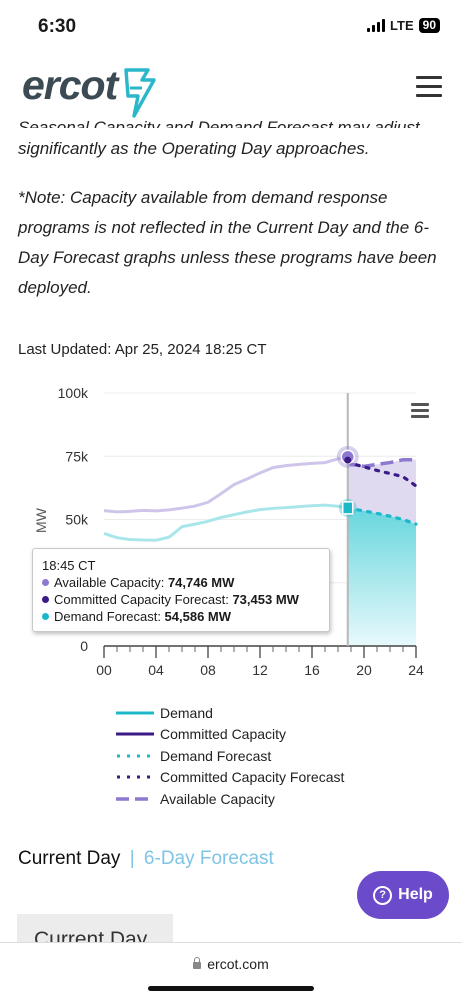 The width and height of the screenshot is (462, 1001). Describe the element at coordinates (45, 582) in the screenshot. I see `available-dot-icon` at that location.